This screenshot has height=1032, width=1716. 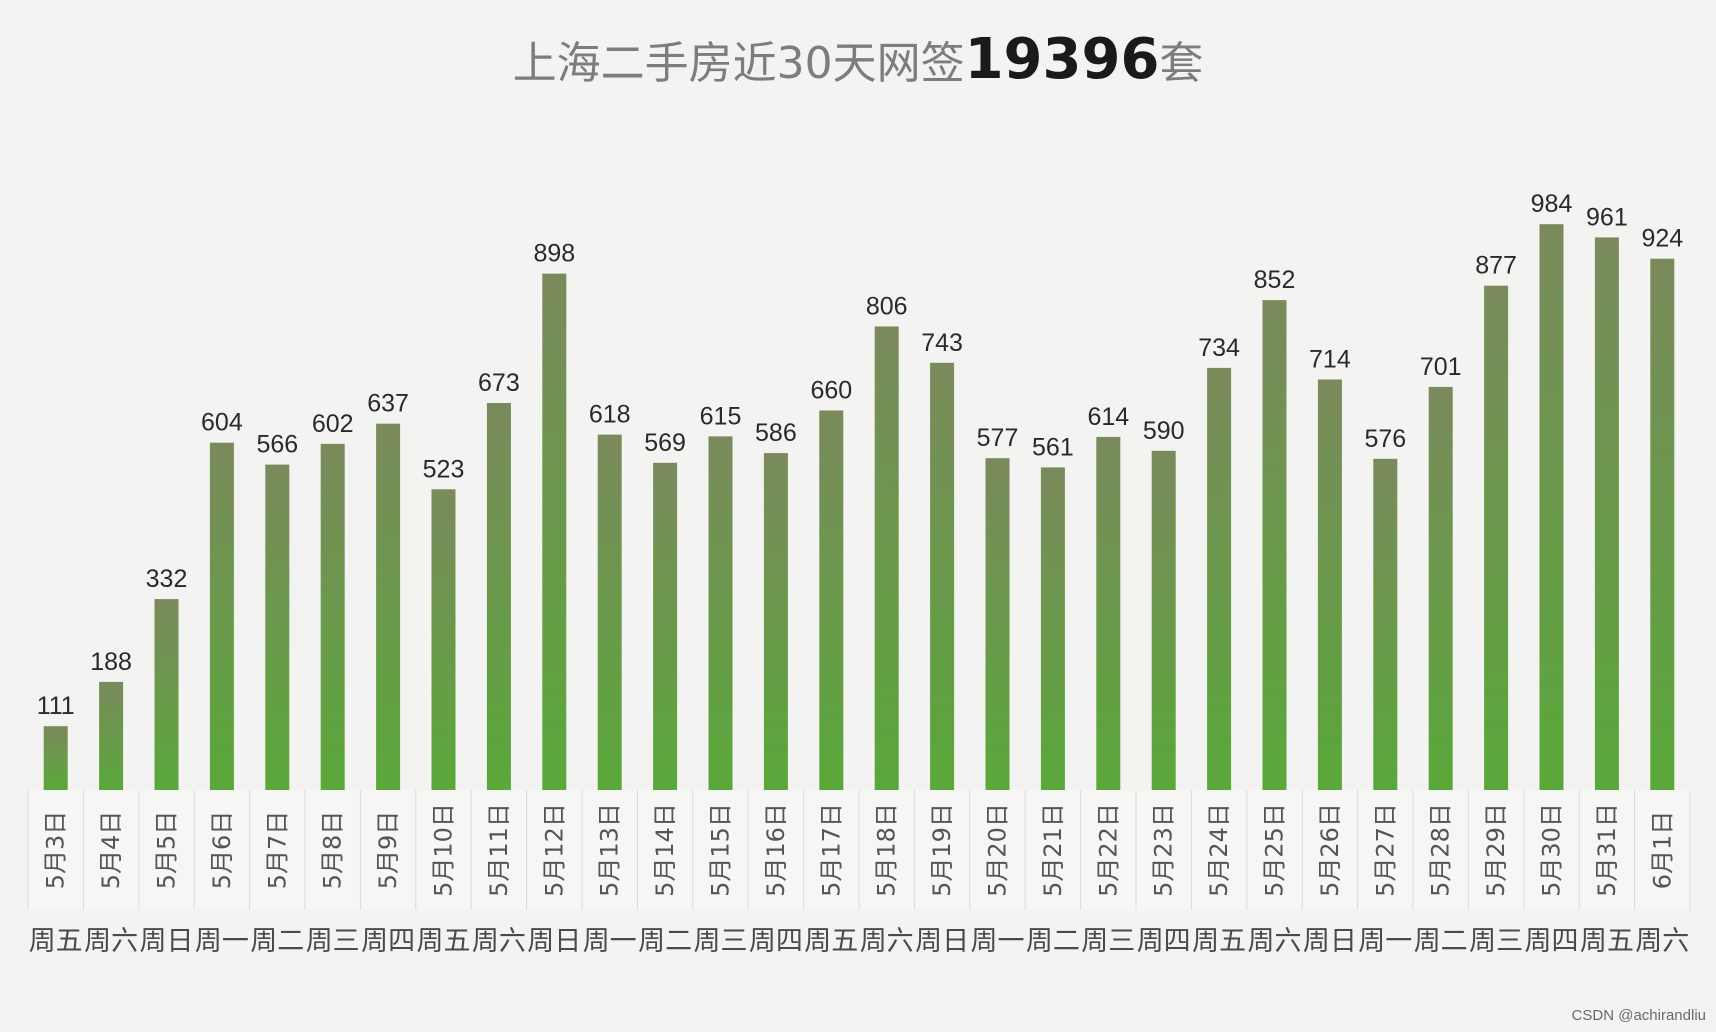 What do you see at coordinates (333, 850) in the screenshot?
I see `tick-label-date: 5月8日` at bounding box center [333, 850].